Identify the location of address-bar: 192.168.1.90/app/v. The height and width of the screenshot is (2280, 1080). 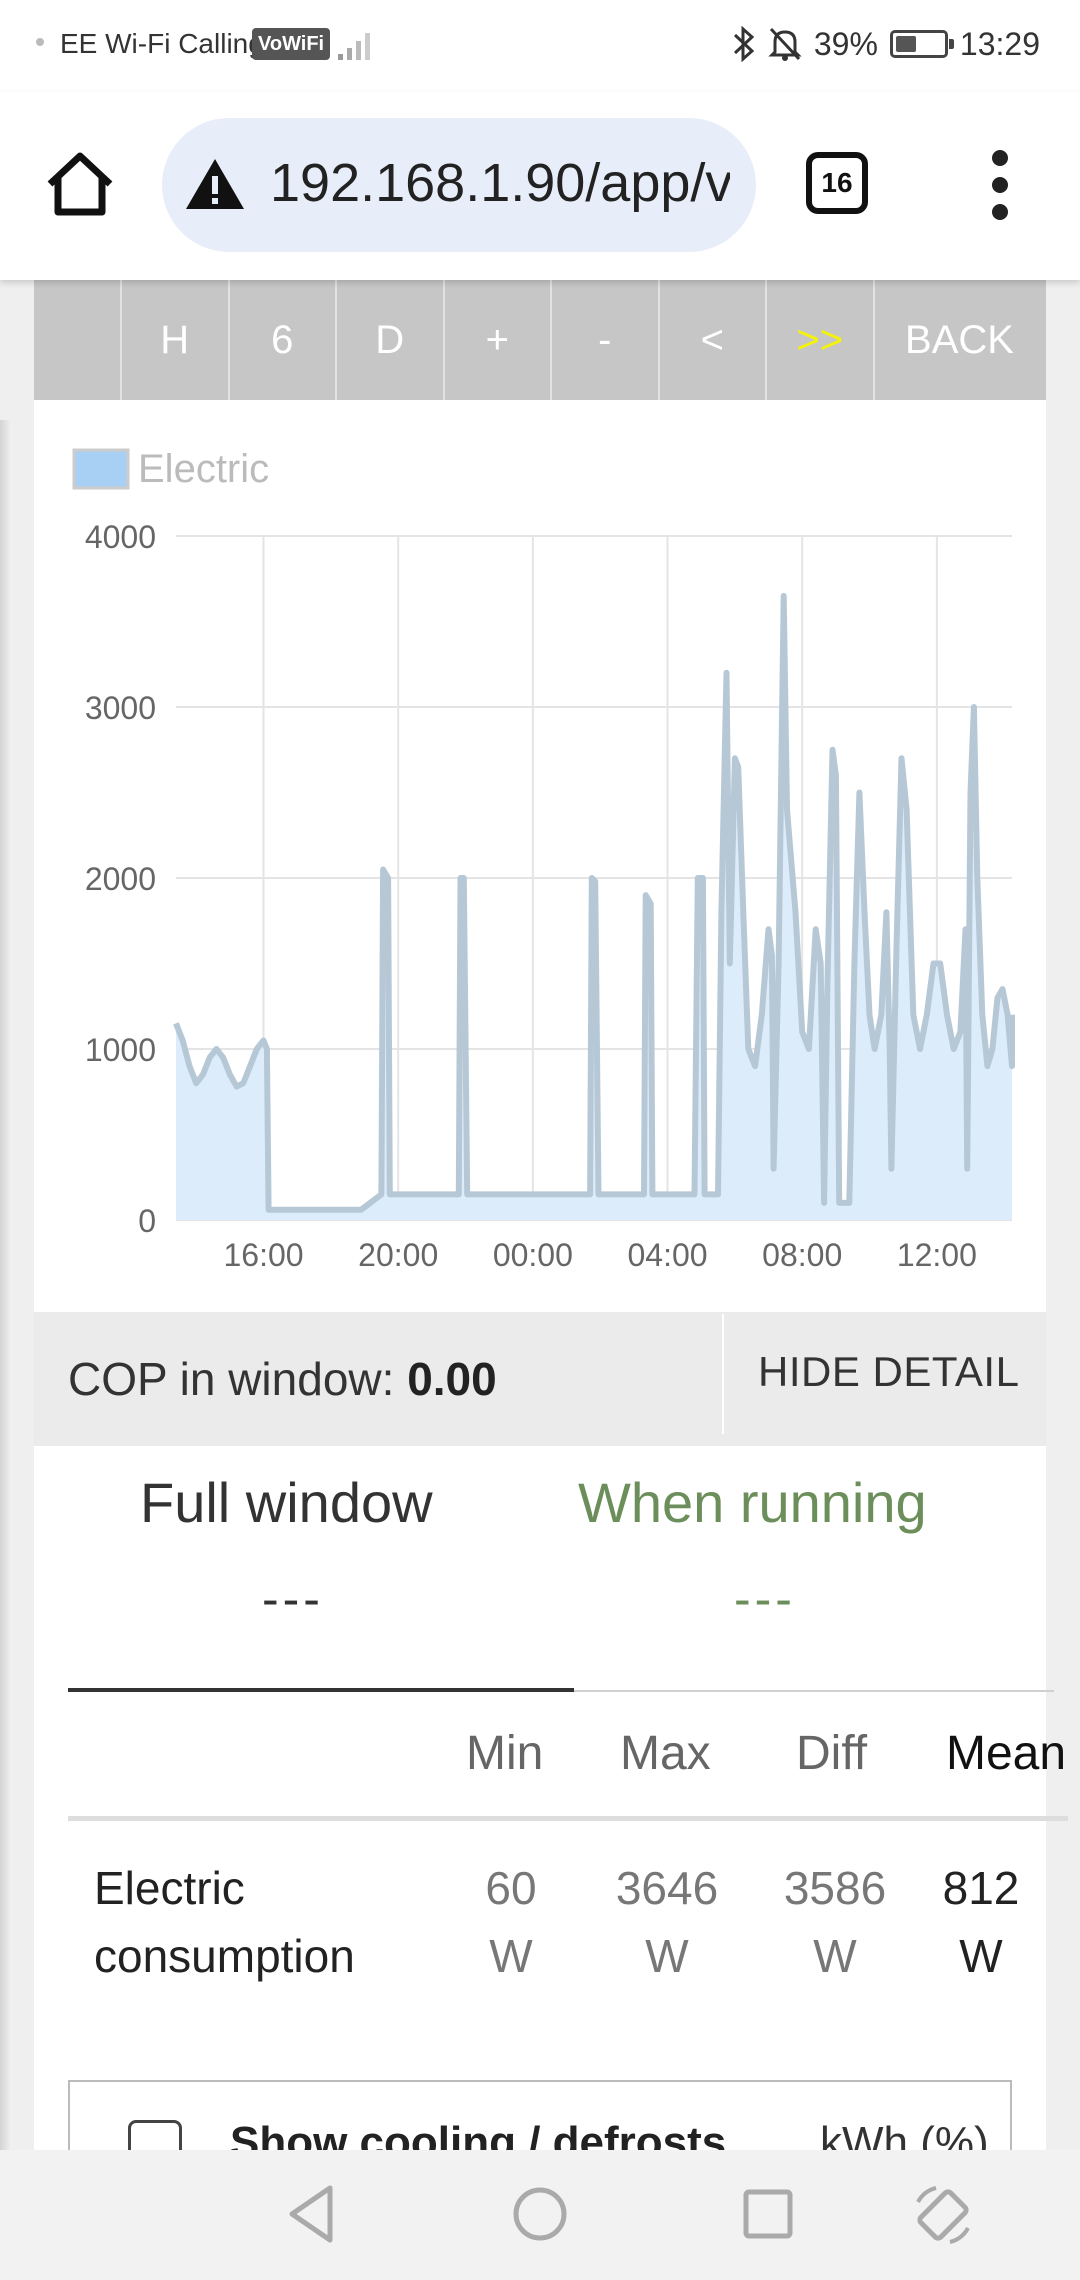
(459, 185).